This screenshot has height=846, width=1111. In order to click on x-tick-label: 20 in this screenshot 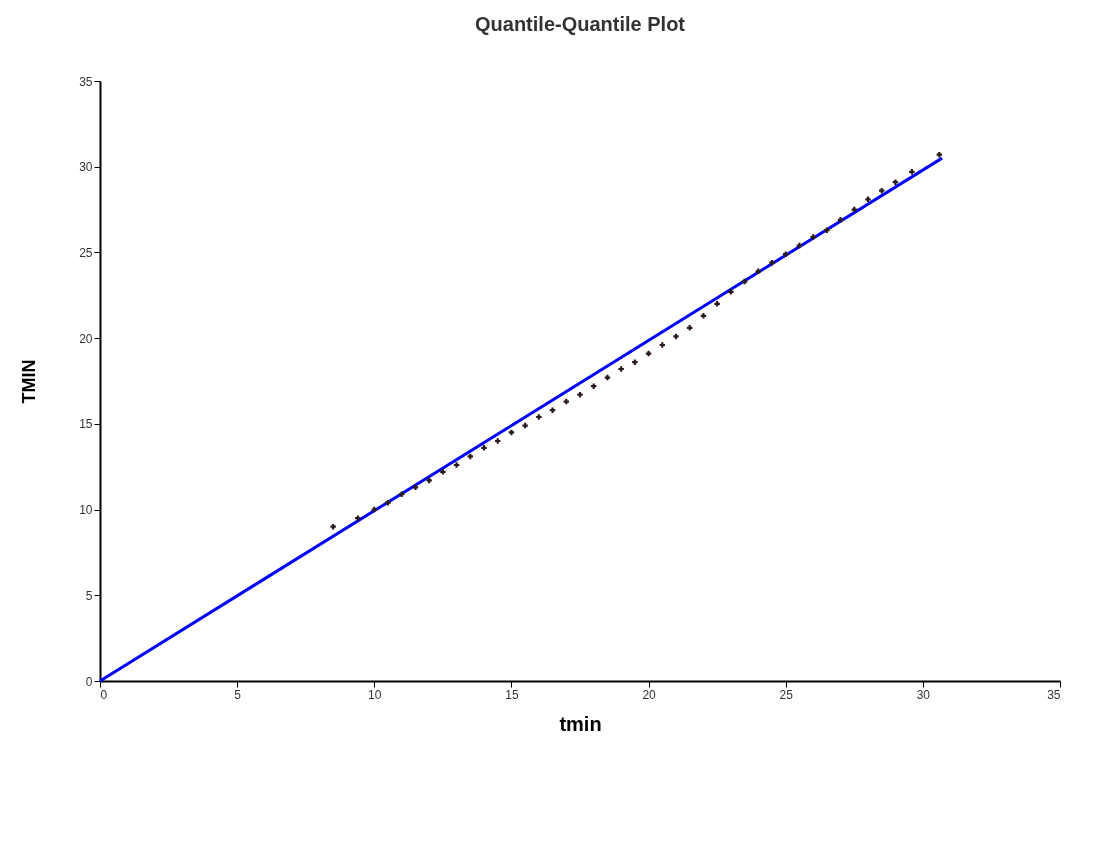, I will do `click(649, 694)`.